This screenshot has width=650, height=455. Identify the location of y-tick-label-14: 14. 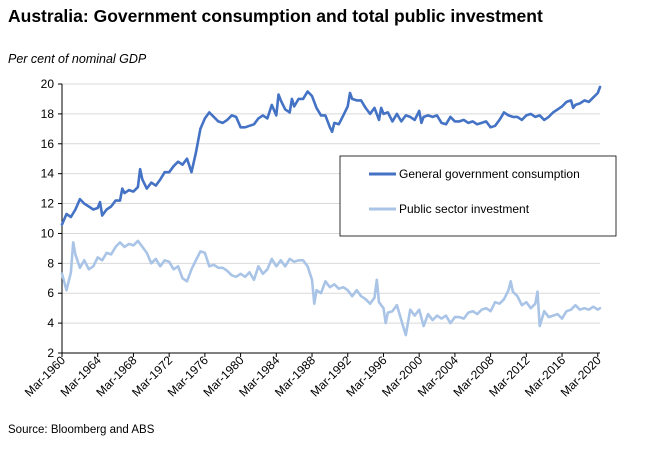
(48, 174).